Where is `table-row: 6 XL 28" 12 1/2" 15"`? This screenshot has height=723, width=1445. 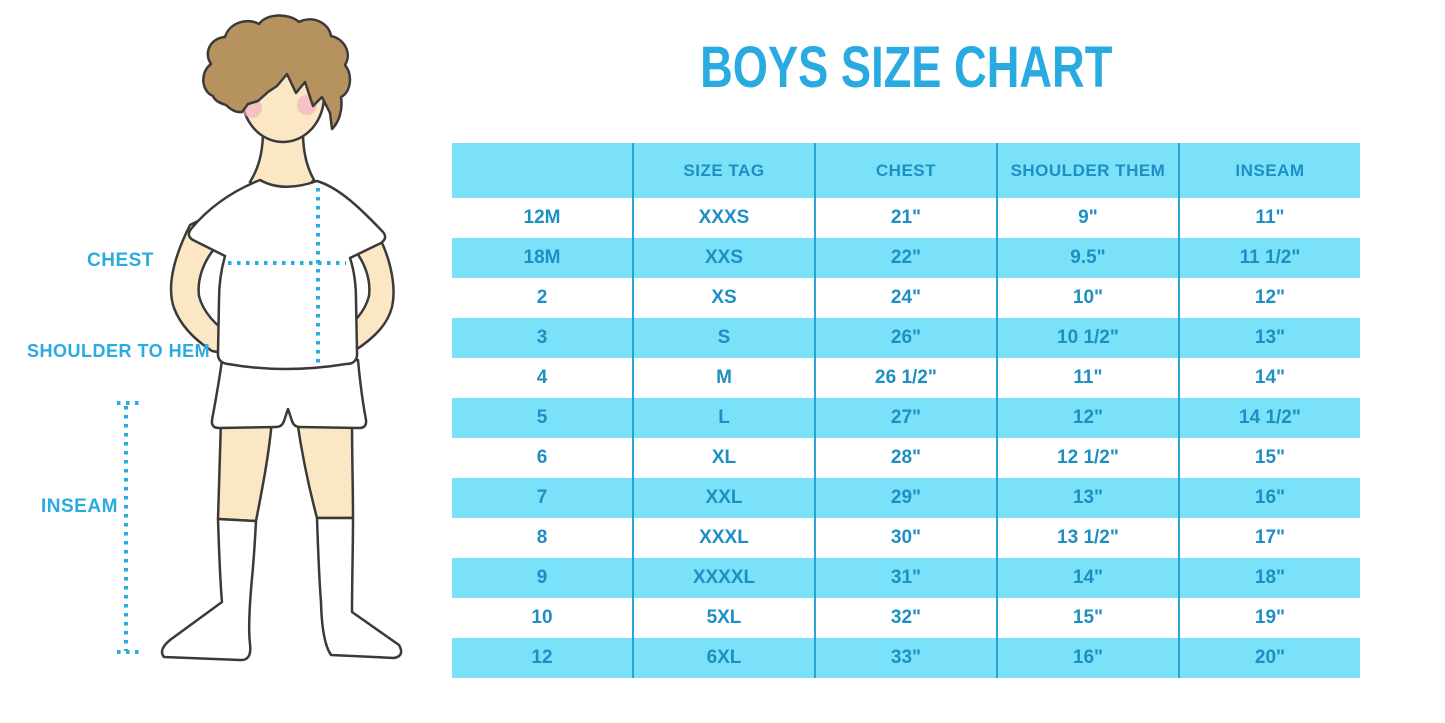 table-row: 6 XL 28" 12 1/2" 15" is located at coordinates (906, 458).